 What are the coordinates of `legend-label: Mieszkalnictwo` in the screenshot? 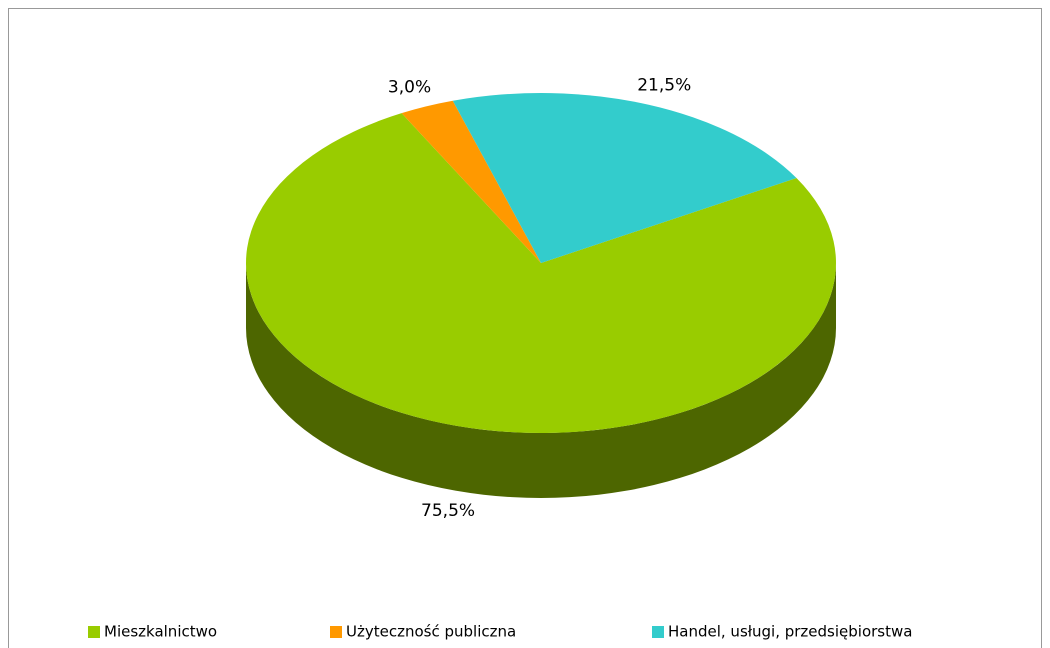 It's located at (160, 632).